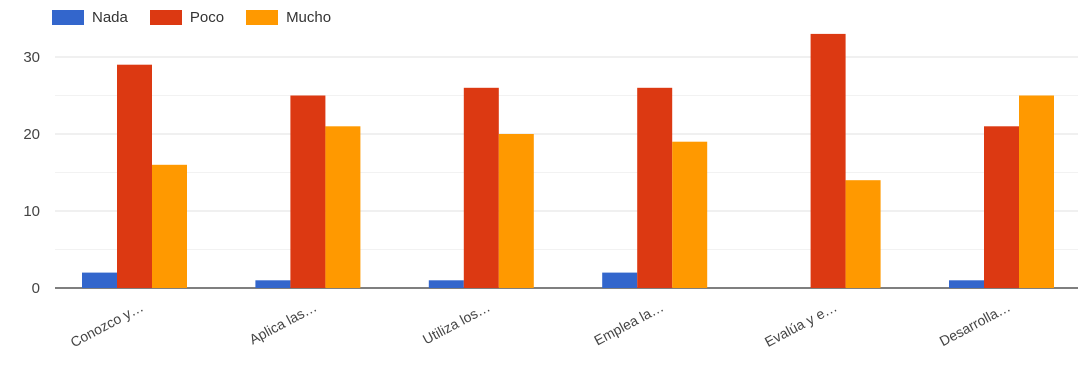 The width and height of the screenshot is (1086, 365). I want to click on legend-swatch-poco, so click(165, 17).